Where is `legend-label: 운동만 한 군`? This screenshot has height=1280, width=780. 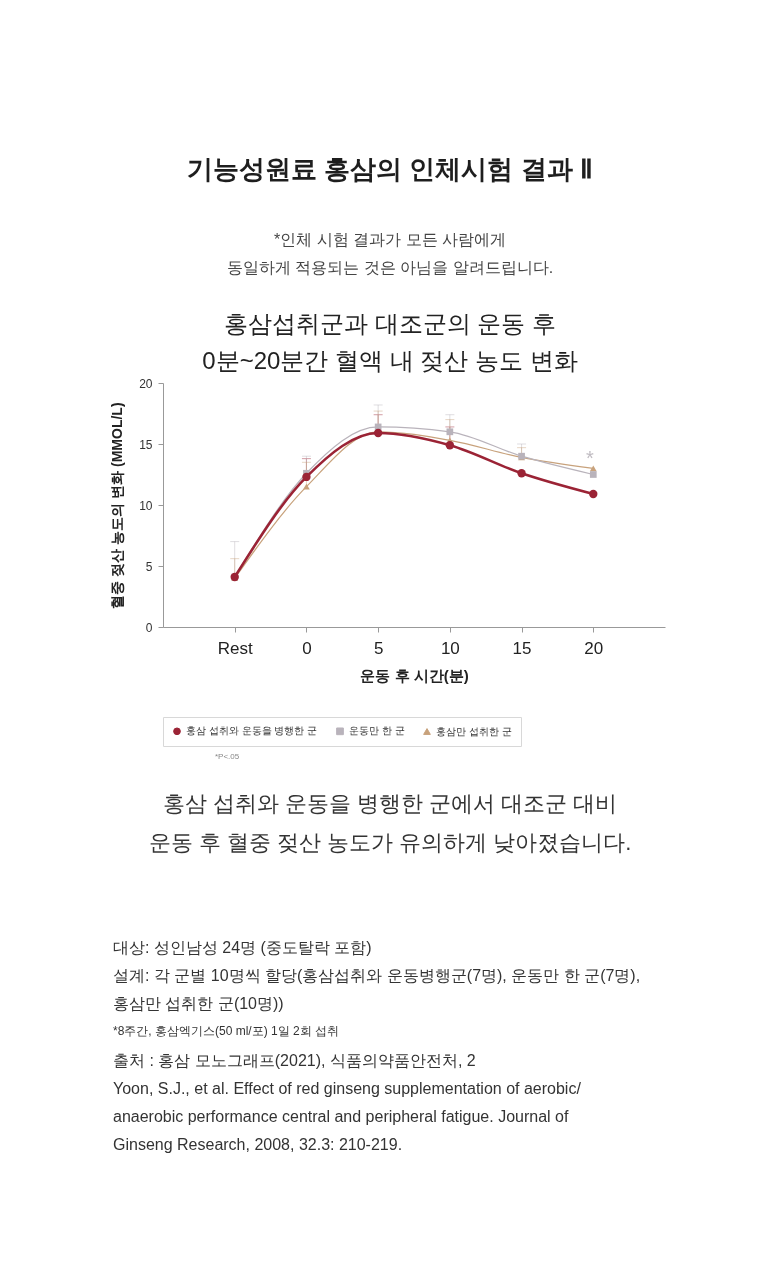
legend-label: 운동만 한 군 is located at coordinates (377, 731).